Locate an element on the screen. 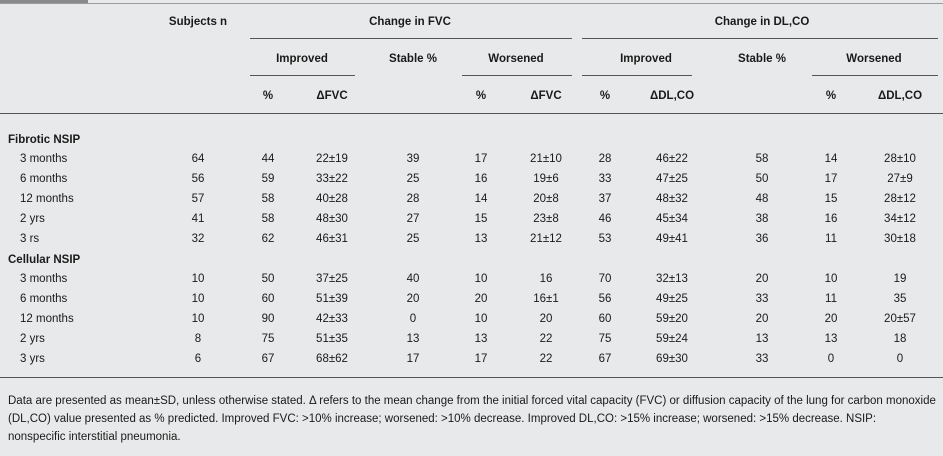 The width and height of the screenshot is (943, 456). header-change-dlco: Change in DL,CO is located at coordinates (762, 22).